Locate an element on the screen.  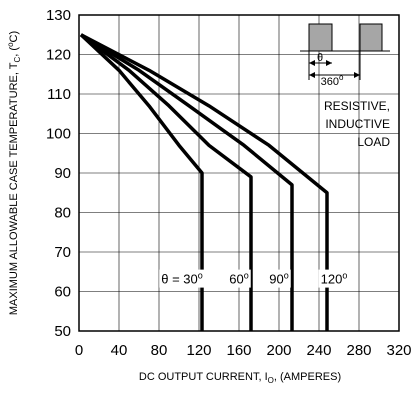
x-tick-label: 80 is located at coordinates (159, 350).